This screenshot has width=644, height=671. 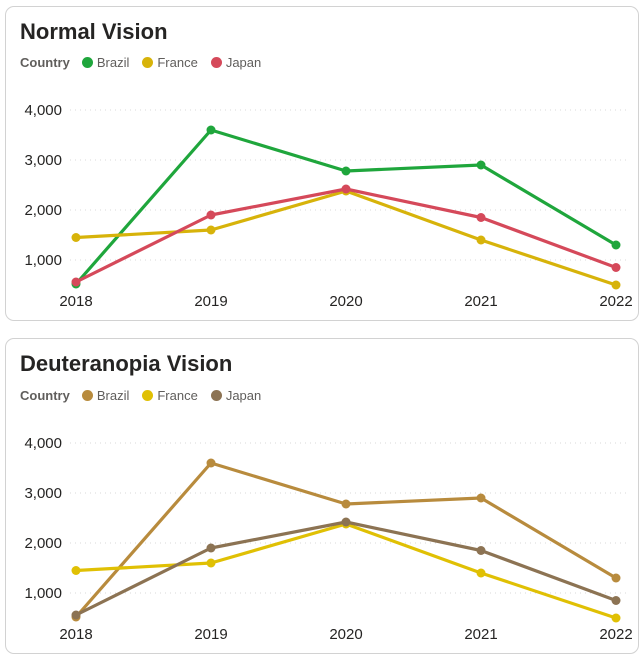 I want to click on chart-title-normal-vision: Normal Vision, so click(x=94, y=31).